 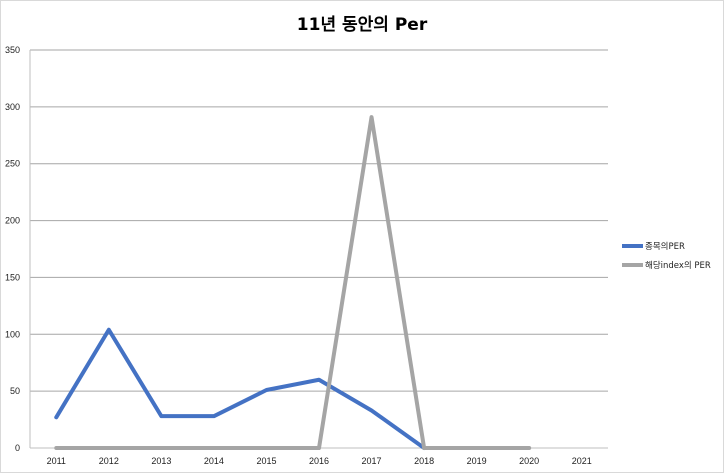 What do you see at coordinates (12, 334) in the screenshot?
I see `y-tick-label: 100` at bounding box center [12, 334].